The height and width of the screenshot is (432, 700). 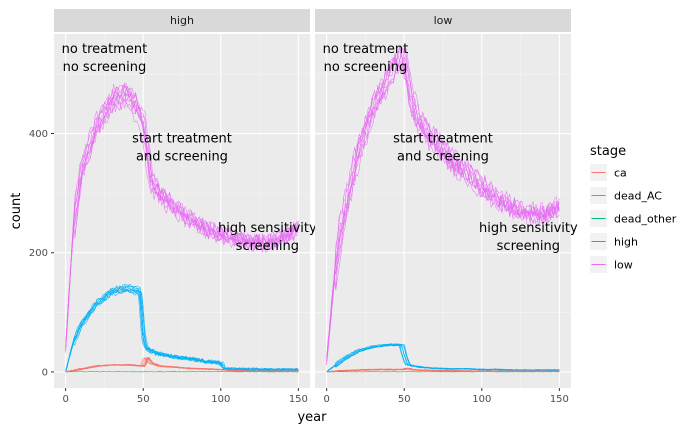 I want to click on legend-label: dead_AC, so click(x=638, y=196).